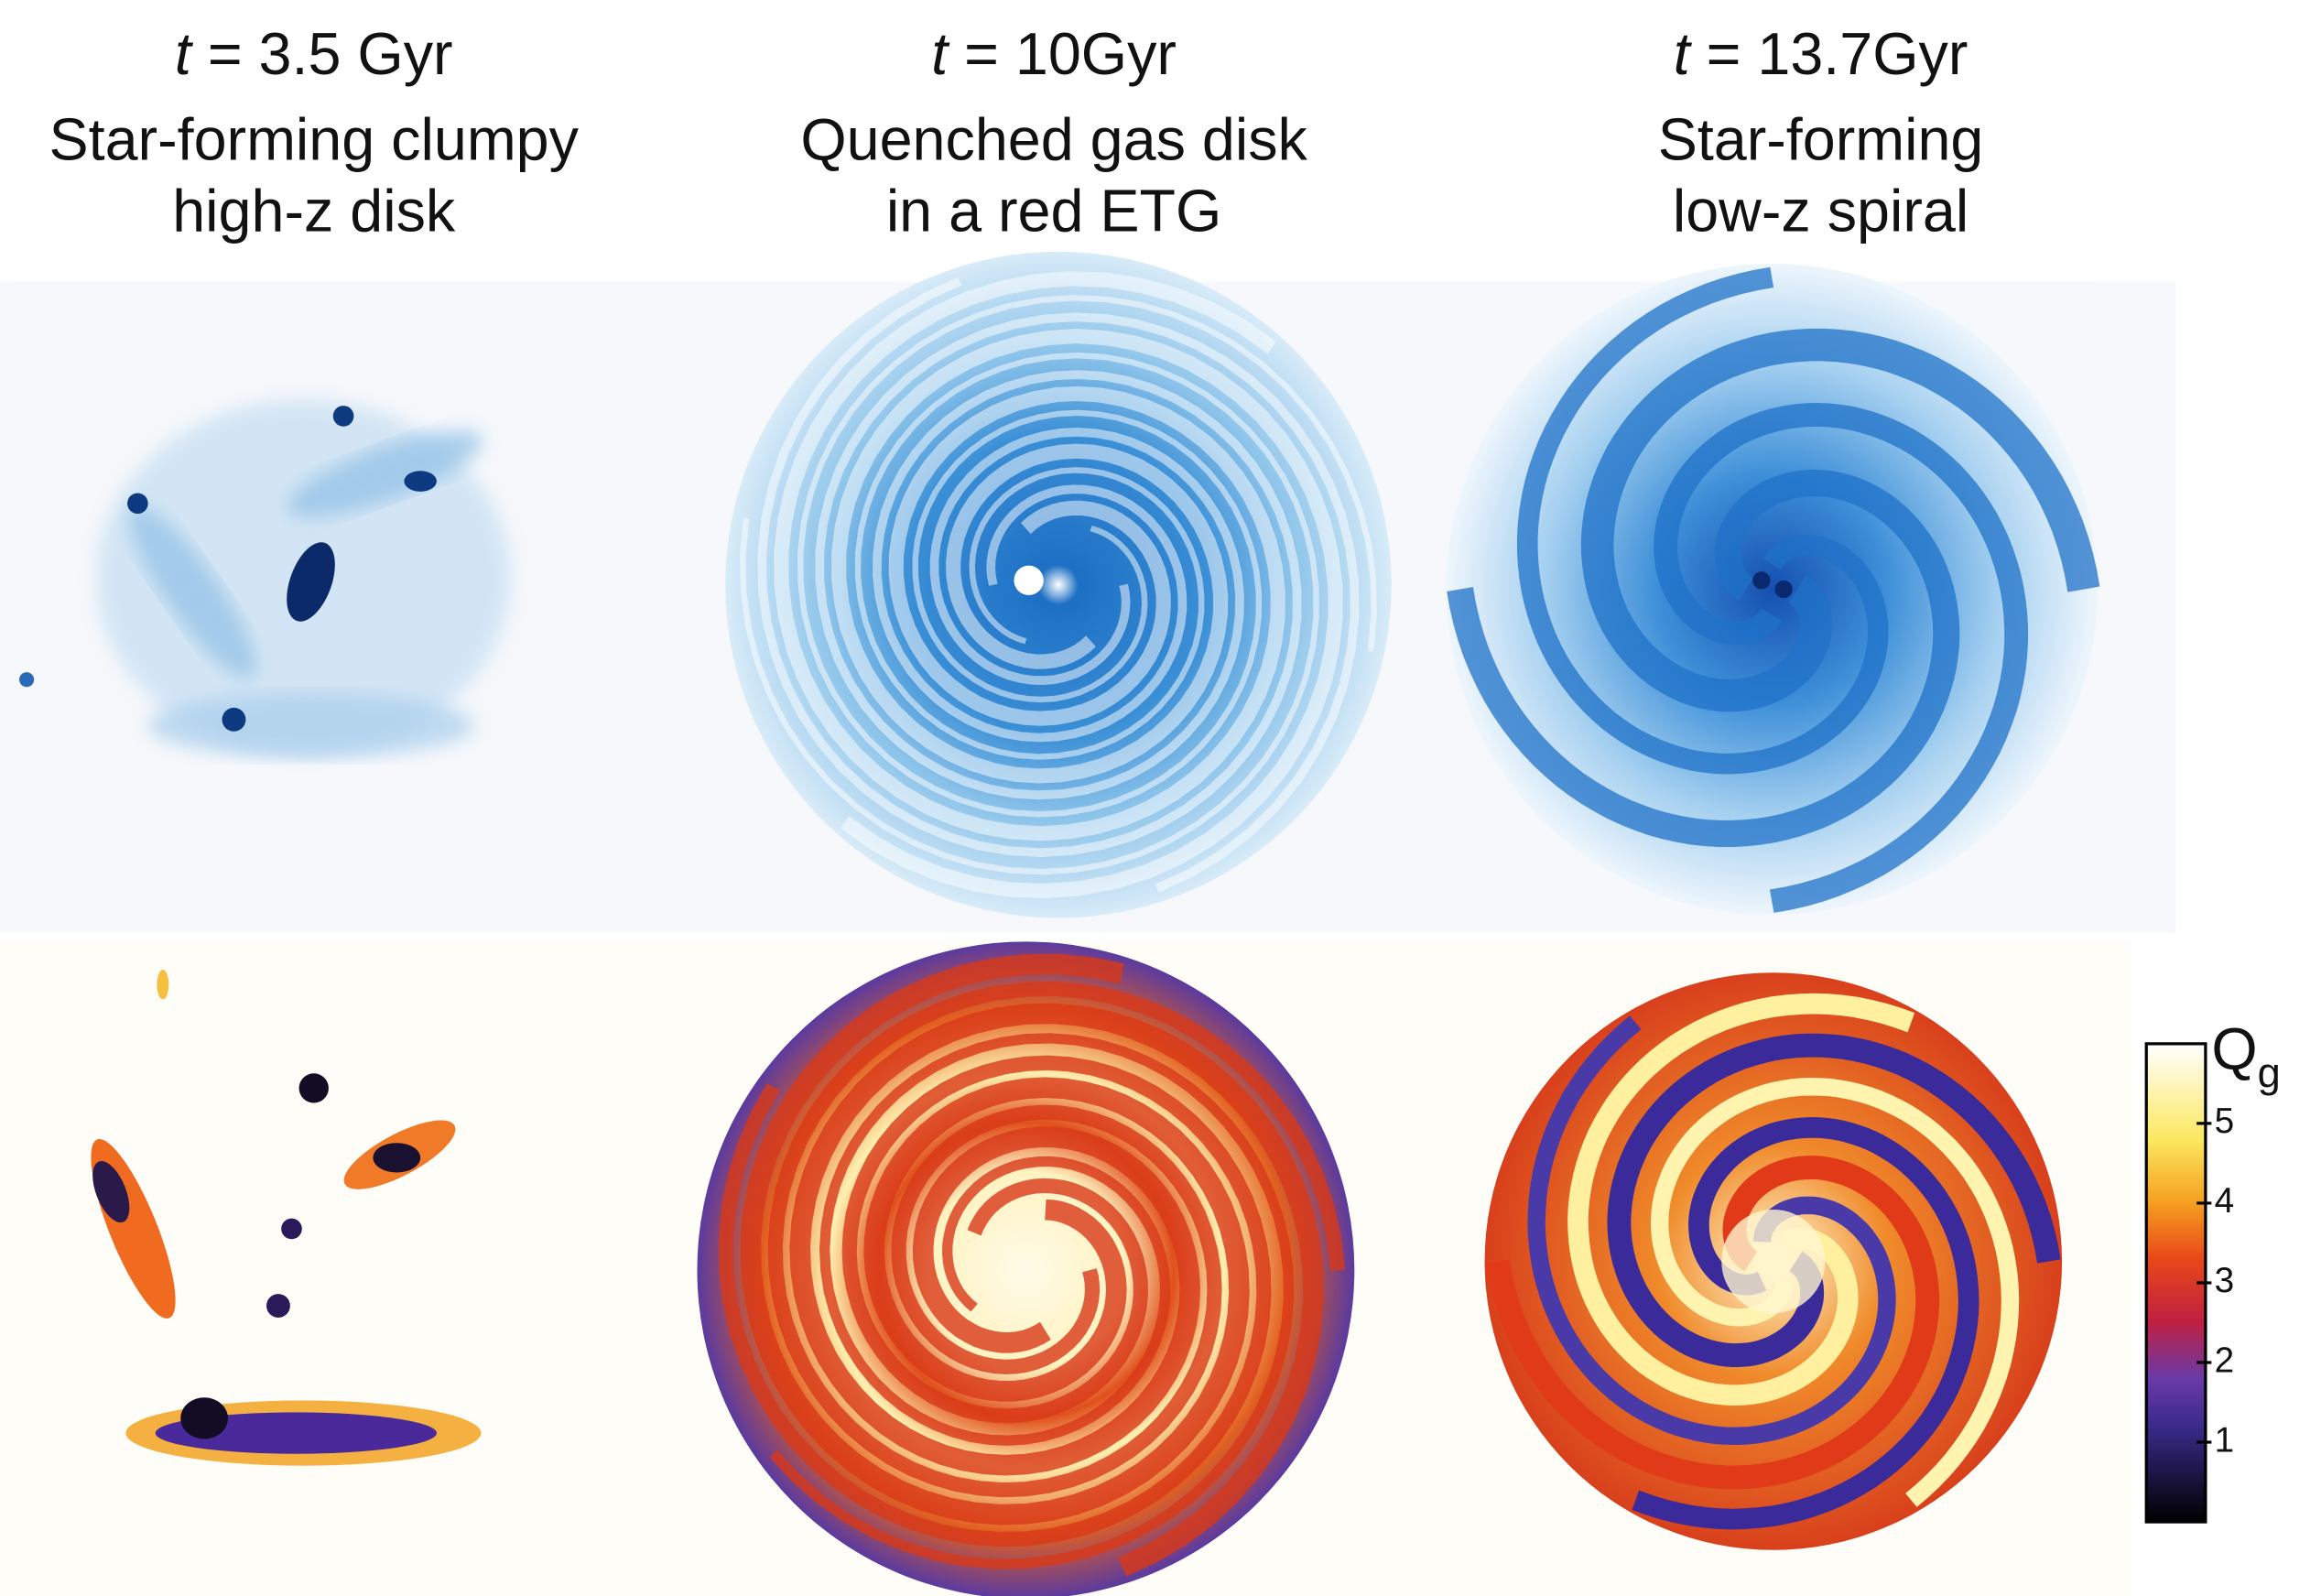 The width and height of the screenshot is (2321, 1596). I want to click on panel-description: low-z spiral, so click(1821, 210).